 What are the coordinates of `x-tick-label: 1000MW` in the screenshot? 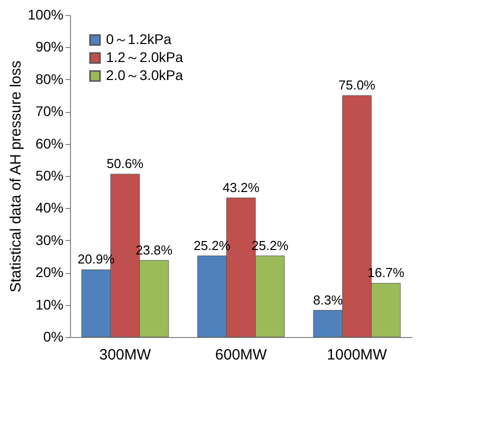 It's located at (357, 355).